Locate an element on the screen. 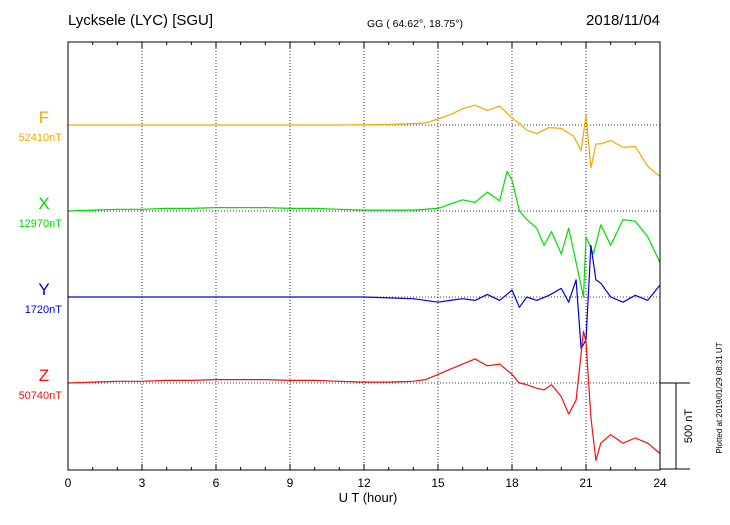 This screenshot has height=525, width=730. x-tick-label-3: 3 is located at coordinates (142, 483).